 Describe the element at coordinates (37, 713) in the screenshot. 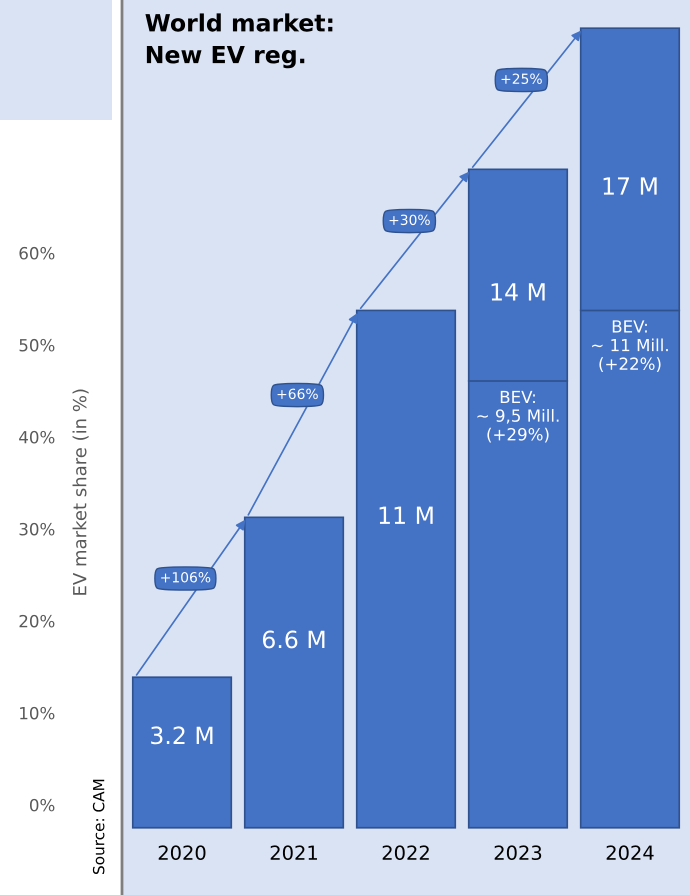

I see `y-tick-label: 10%` at that location.